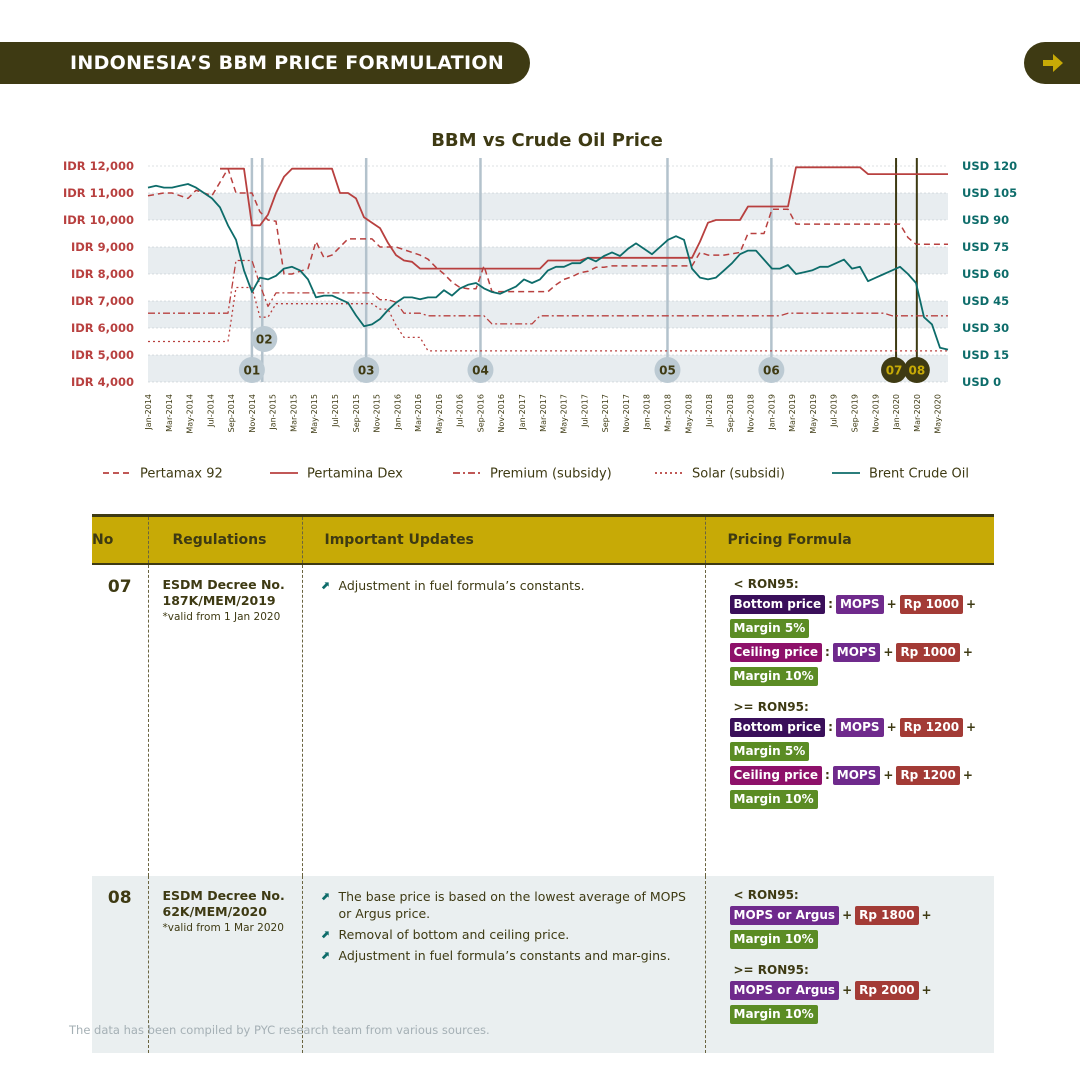  What do you see at coordinates (985, 328) in the screenshot?
I see `y-right-tick-label: USD 30` at bounding box center [985, 328].